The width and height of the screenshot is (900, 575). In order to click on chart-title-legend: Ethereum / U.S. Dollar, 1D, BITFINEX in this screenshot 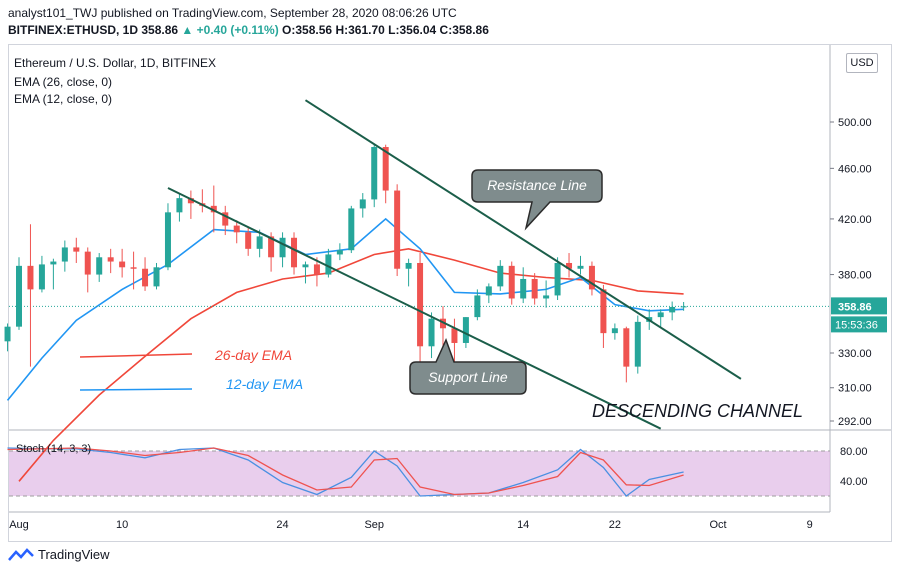, I will do `click(115, 63)`.